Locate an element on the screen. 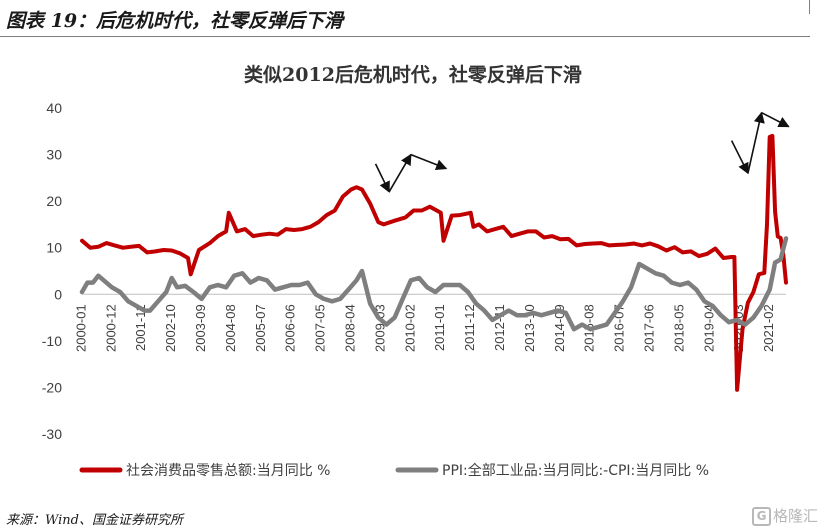  x-tick-label: 2002-10 is located at coordinates (170, 328).